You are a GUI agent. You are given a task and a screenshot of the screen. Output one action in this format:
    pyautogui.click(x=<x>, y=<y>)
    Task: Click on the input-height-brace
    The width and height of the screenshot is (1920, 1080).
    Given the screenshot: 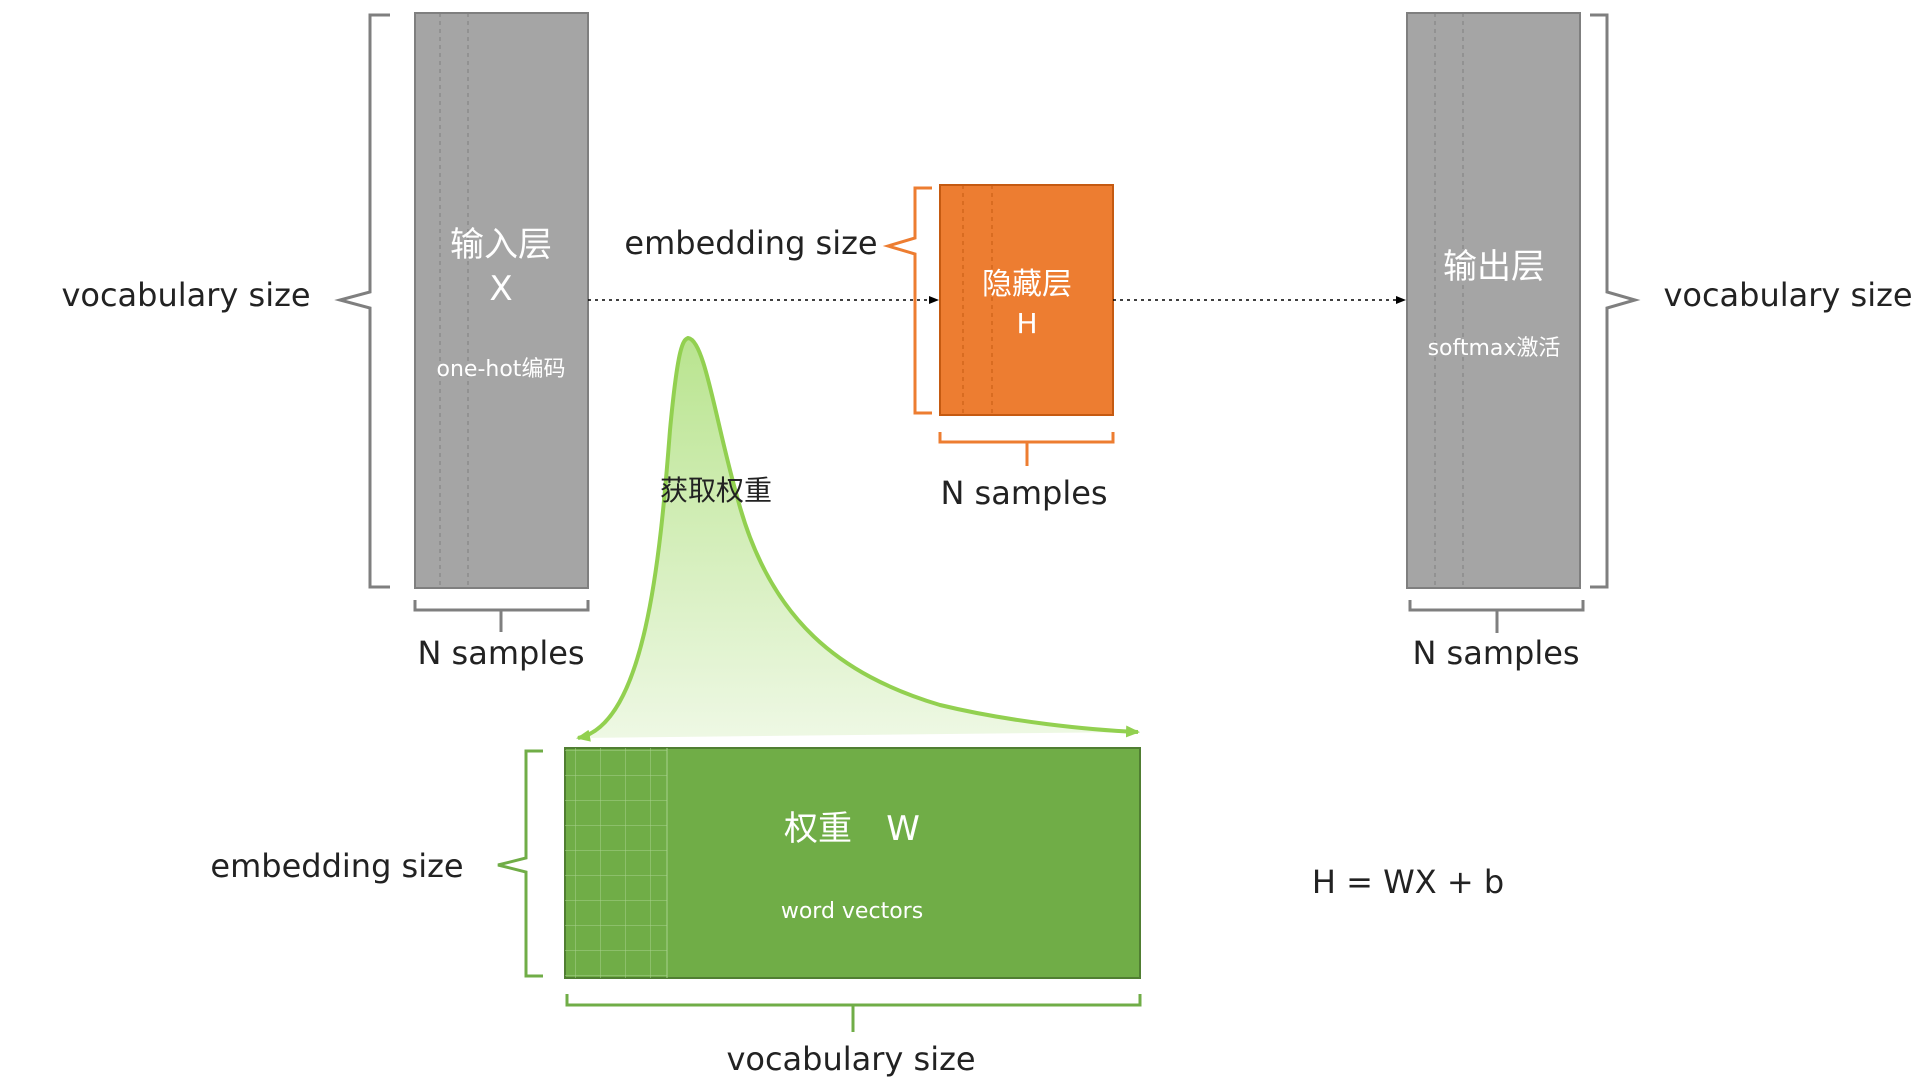 What is the action you would take?
    pyautogui.click(x=362, y=301)
    